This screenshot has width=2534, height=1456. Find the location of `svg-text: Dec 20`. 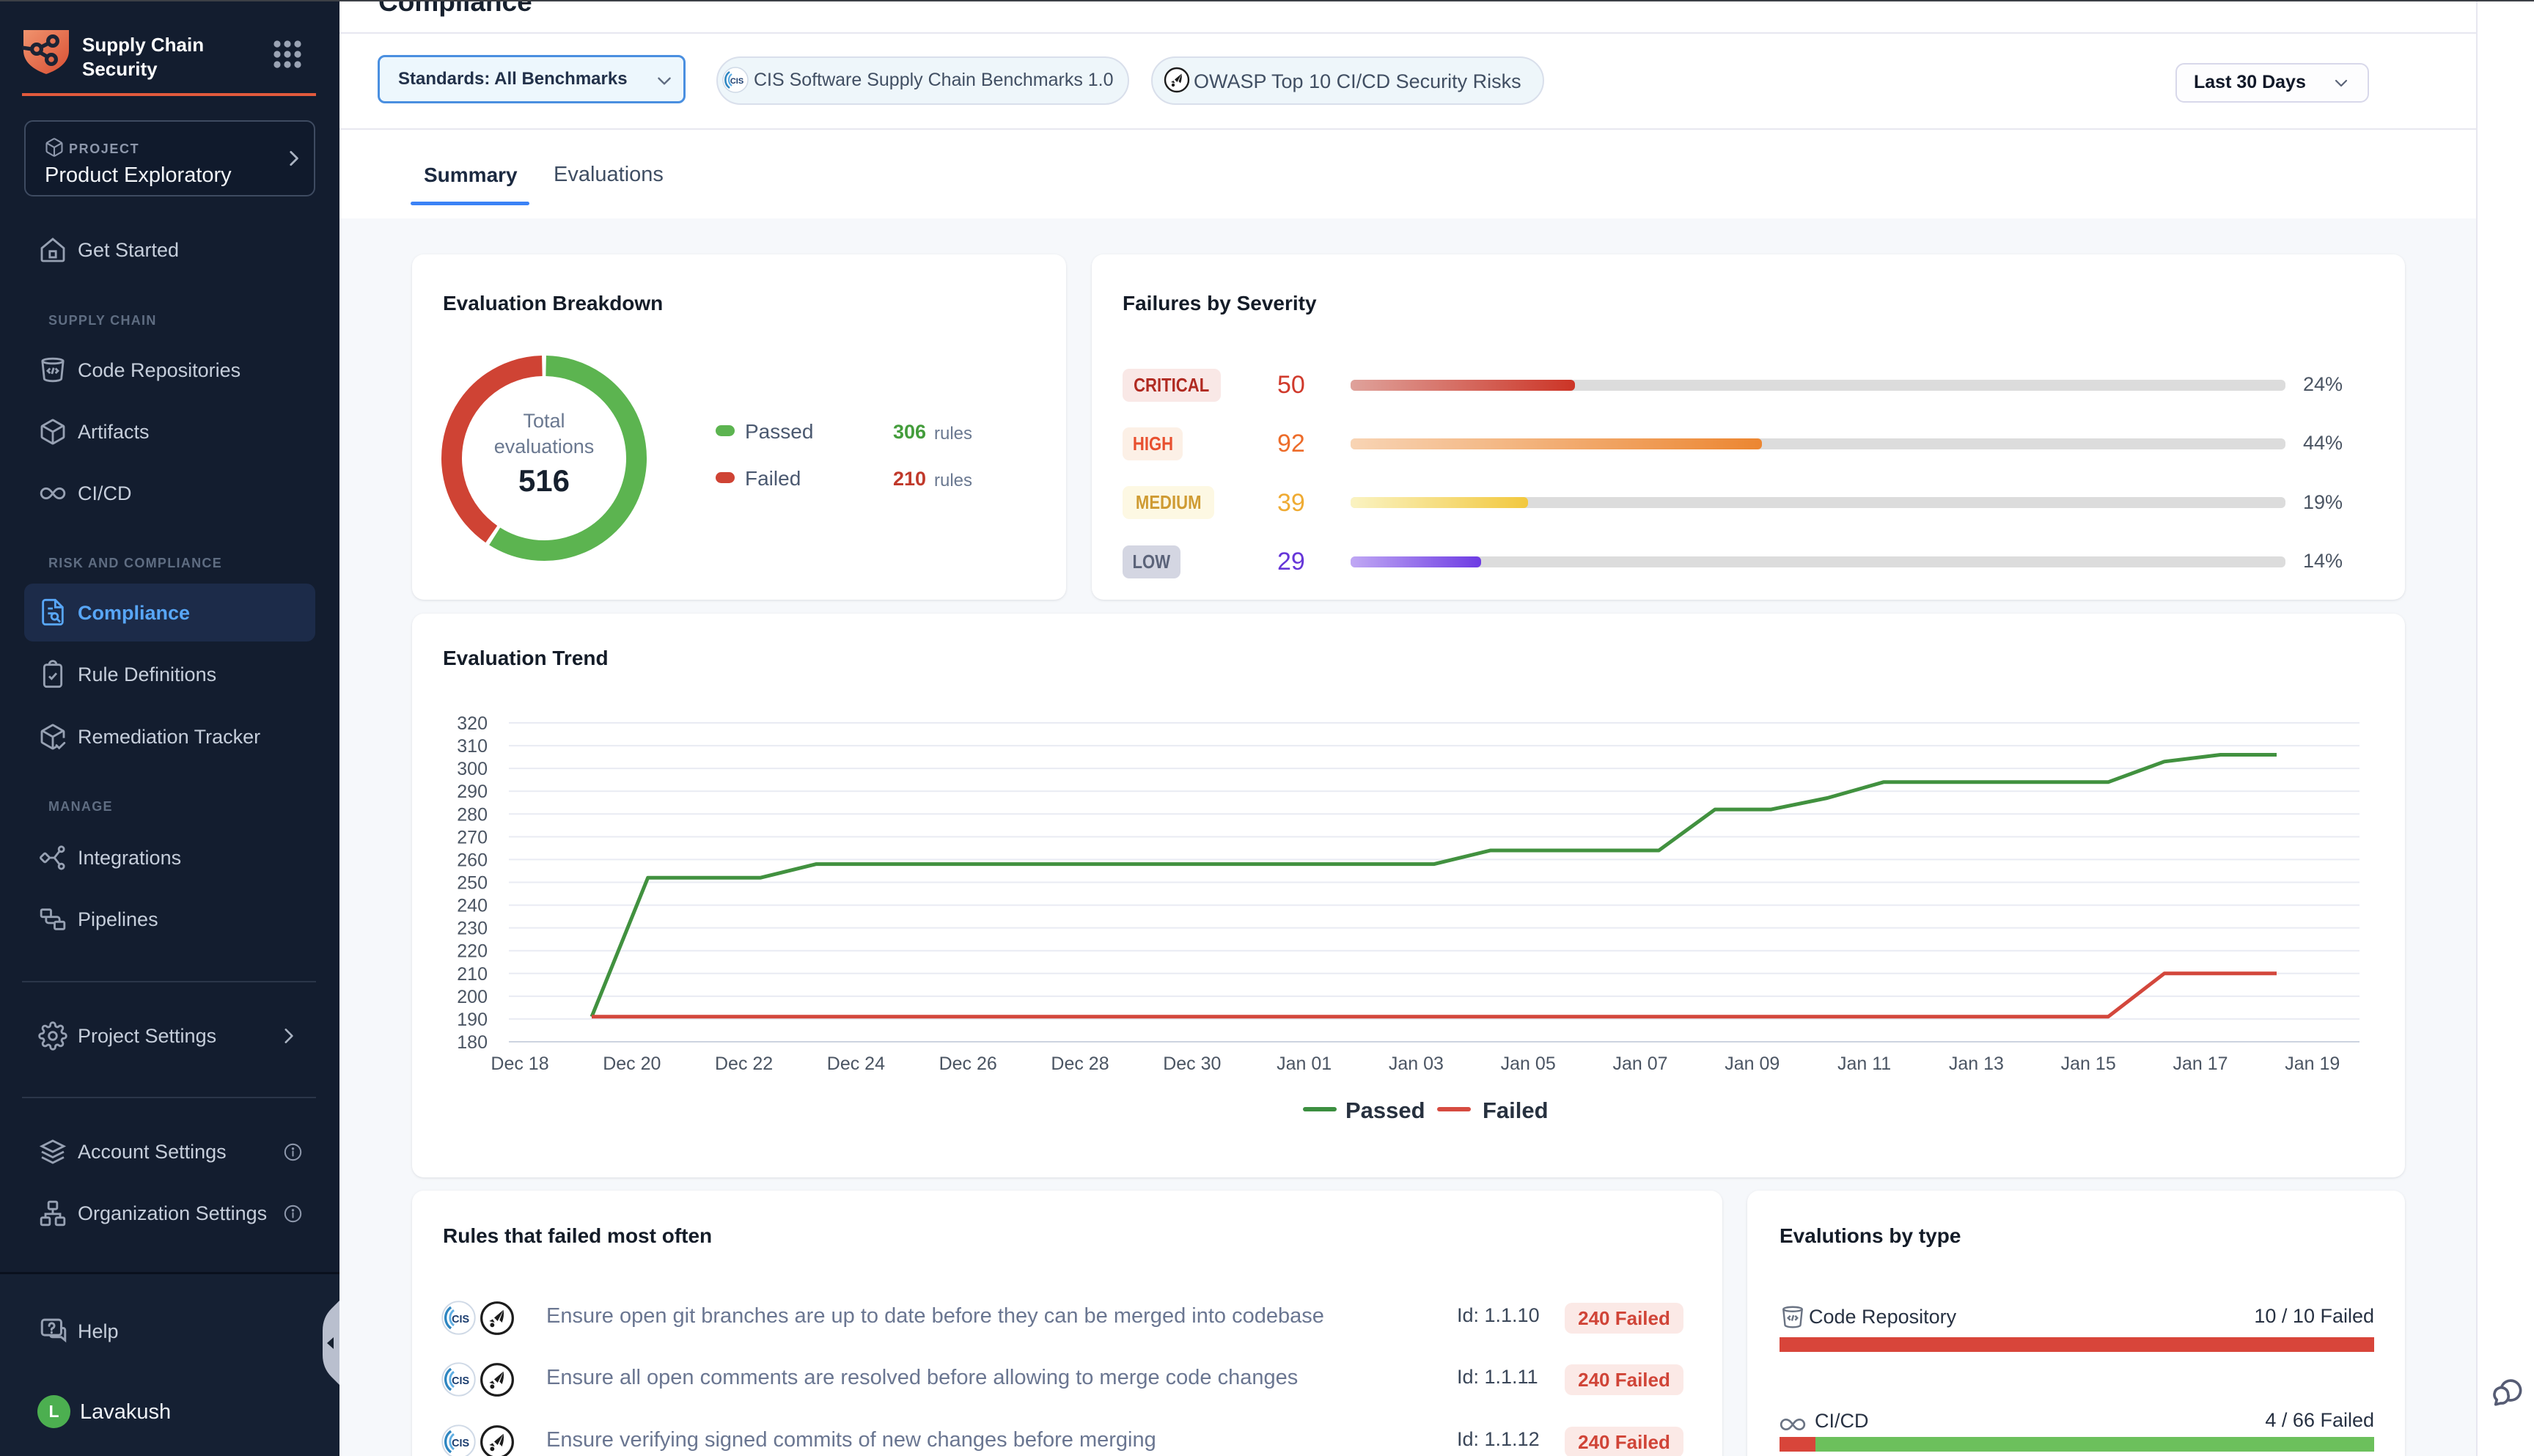

svg-text: Dec 20 is located at coordinates (632, 1064).